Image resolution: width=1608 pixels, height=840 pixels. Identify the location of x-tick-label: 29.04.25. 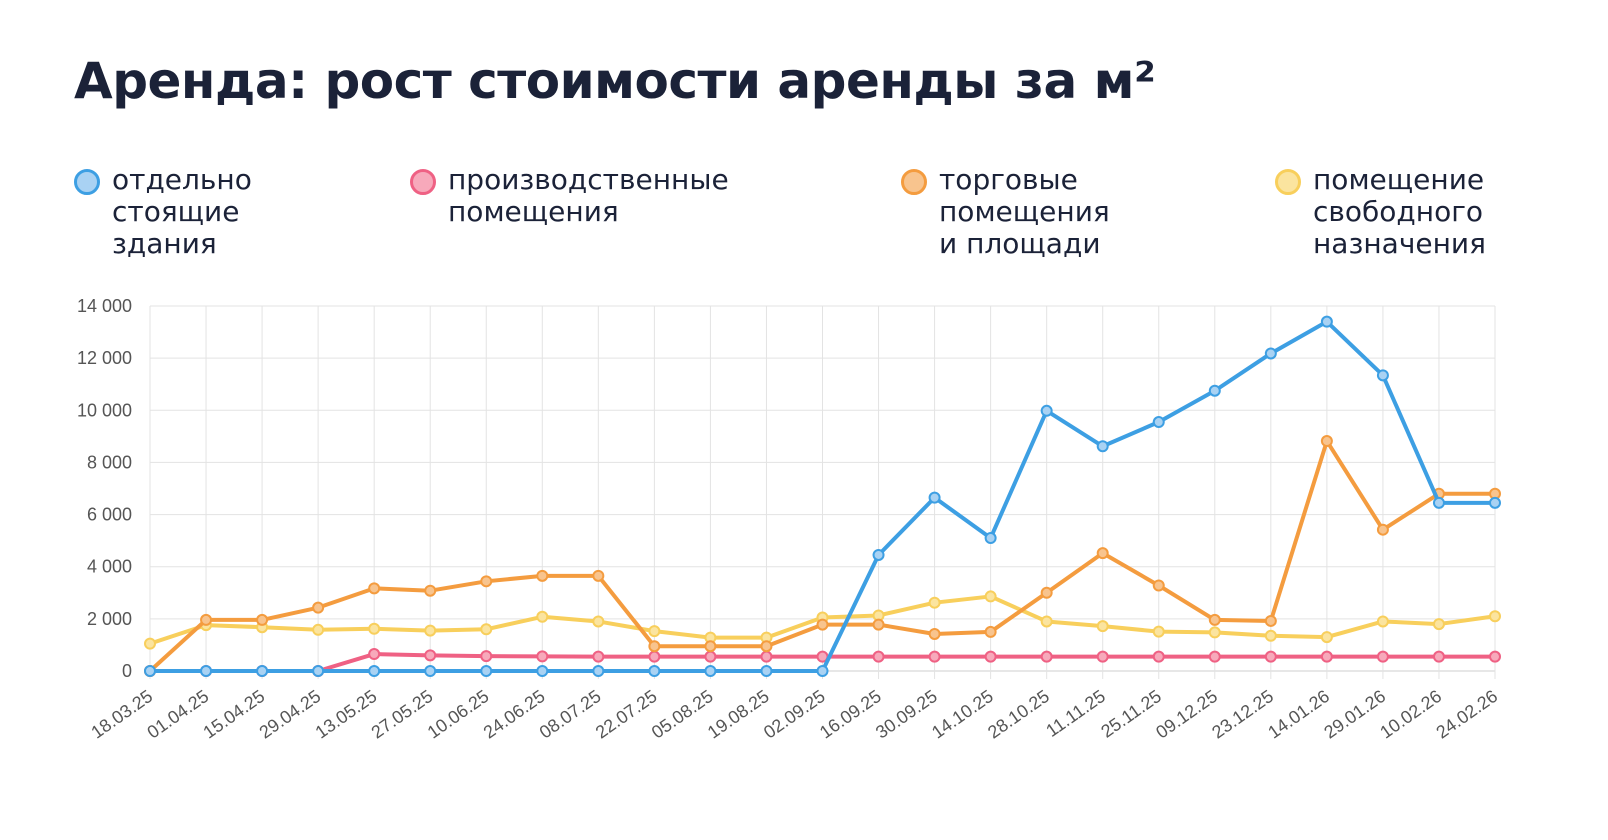
(290, 714).